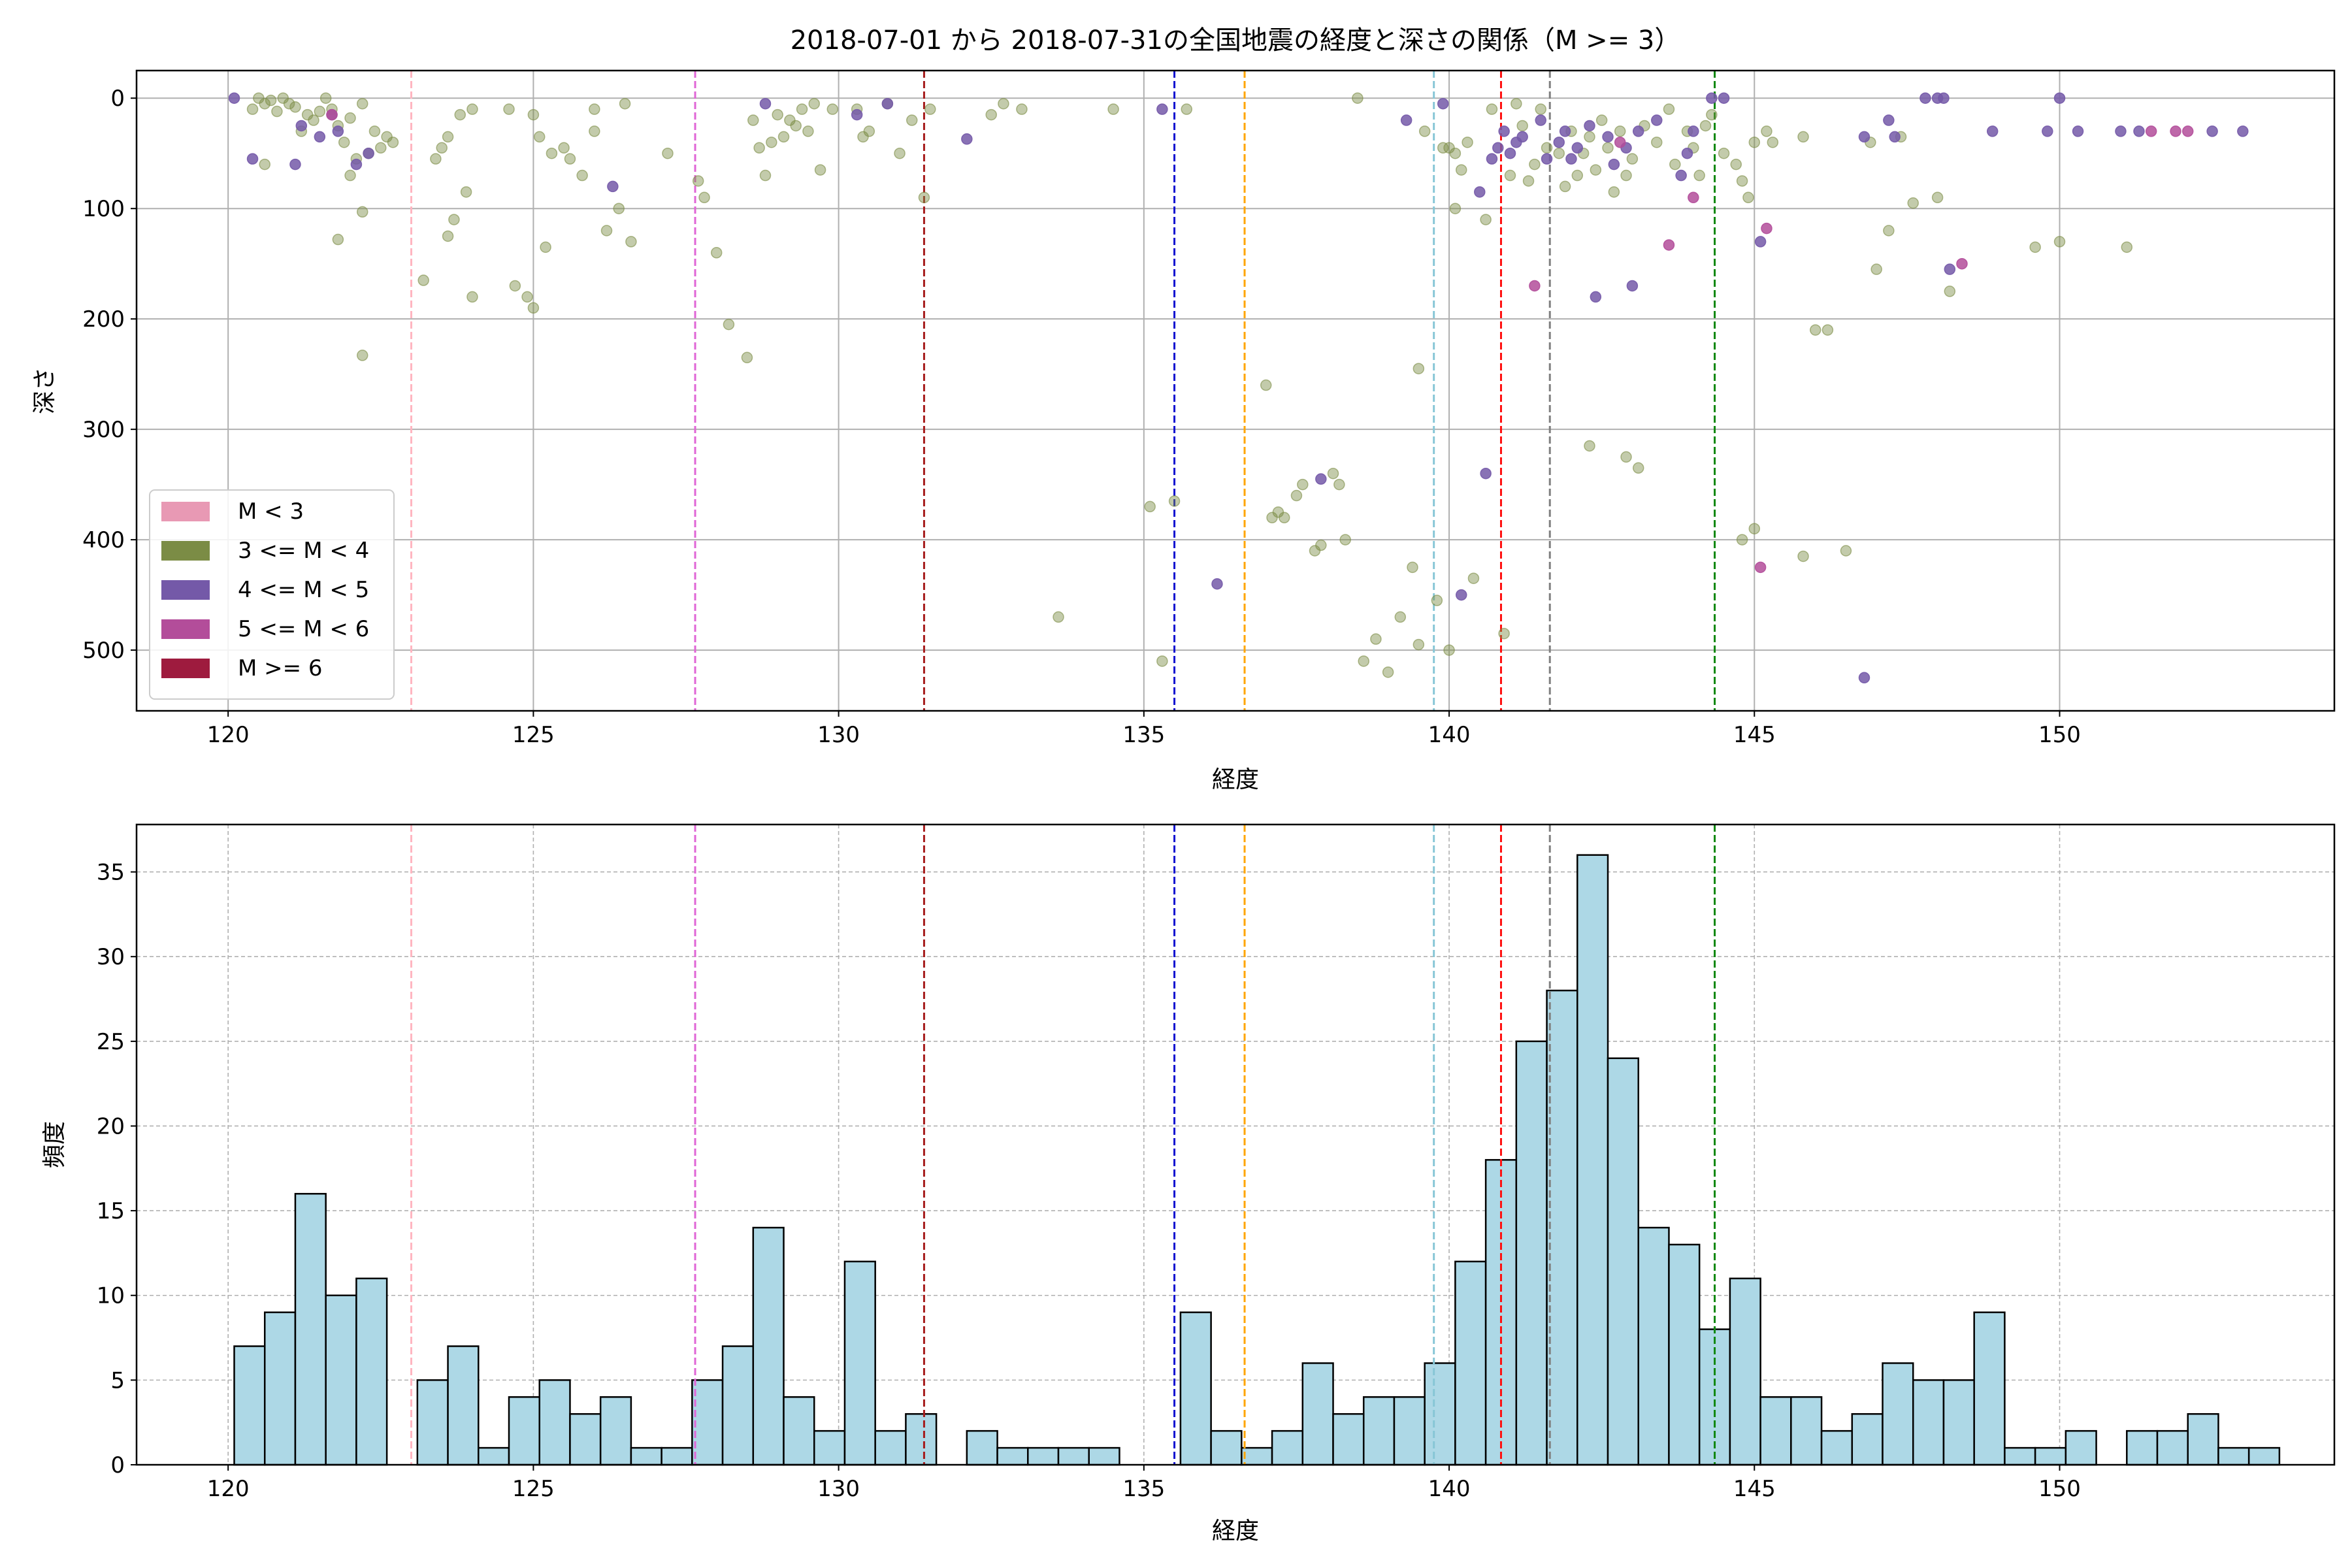  Describe the element at coordinates (228, 1489) in the screenshot. I see `x-tick-label: 120` at that location.